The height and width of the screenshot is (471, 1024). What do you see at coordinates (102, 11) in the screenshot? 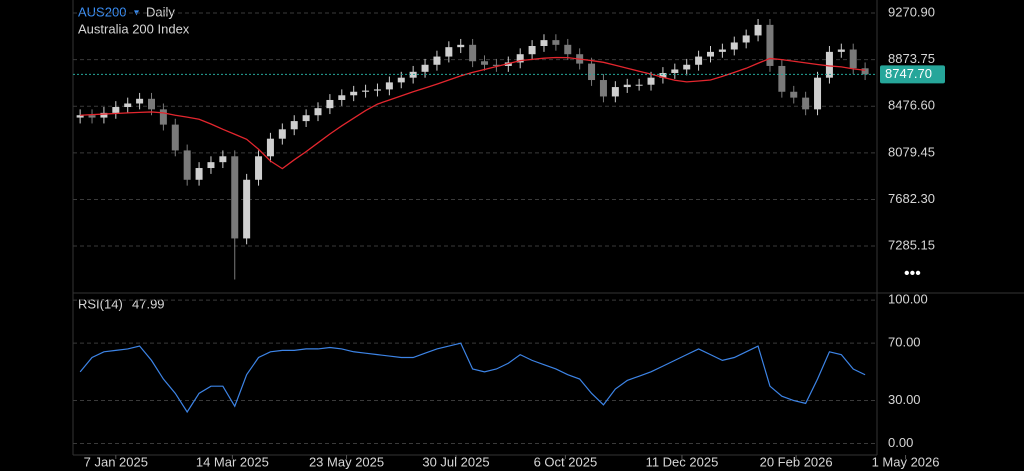
I see `symbol: AUS200` at bounding box center [102, 11].